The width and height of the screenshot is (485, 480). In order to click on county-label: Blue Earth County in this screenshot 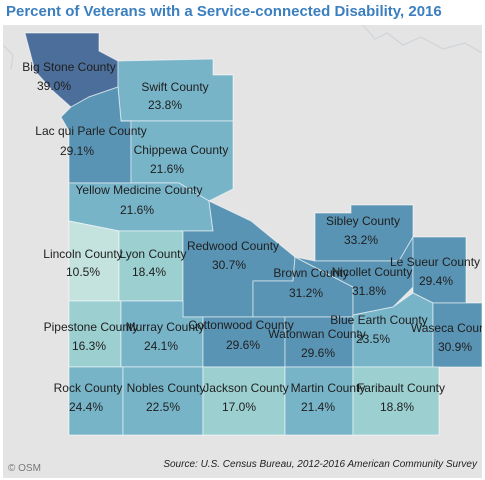, I will do `click(378, 320)`.